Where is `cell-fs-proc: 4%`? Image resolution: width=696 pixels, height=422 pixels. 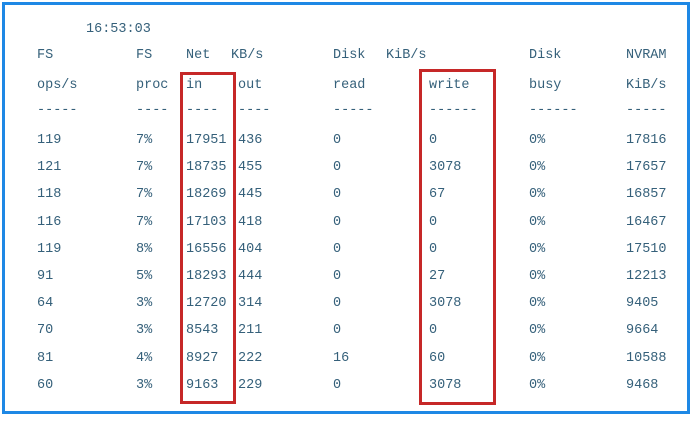
cell-fs-proc: 4% is located at coordinates (144, 358).